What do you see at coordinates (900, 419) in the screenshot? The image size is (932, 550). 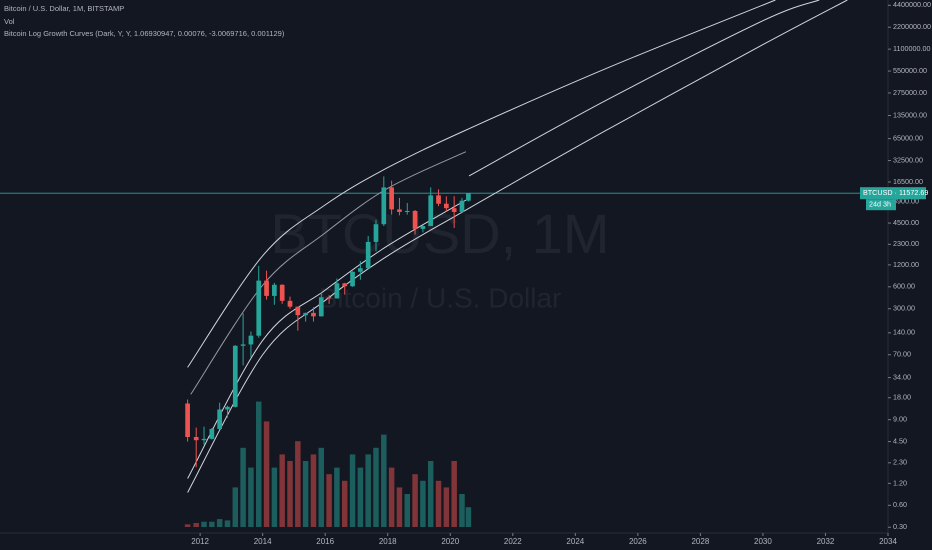 I see `y-tick-label: 9.00` at bounding box center [900, 419].